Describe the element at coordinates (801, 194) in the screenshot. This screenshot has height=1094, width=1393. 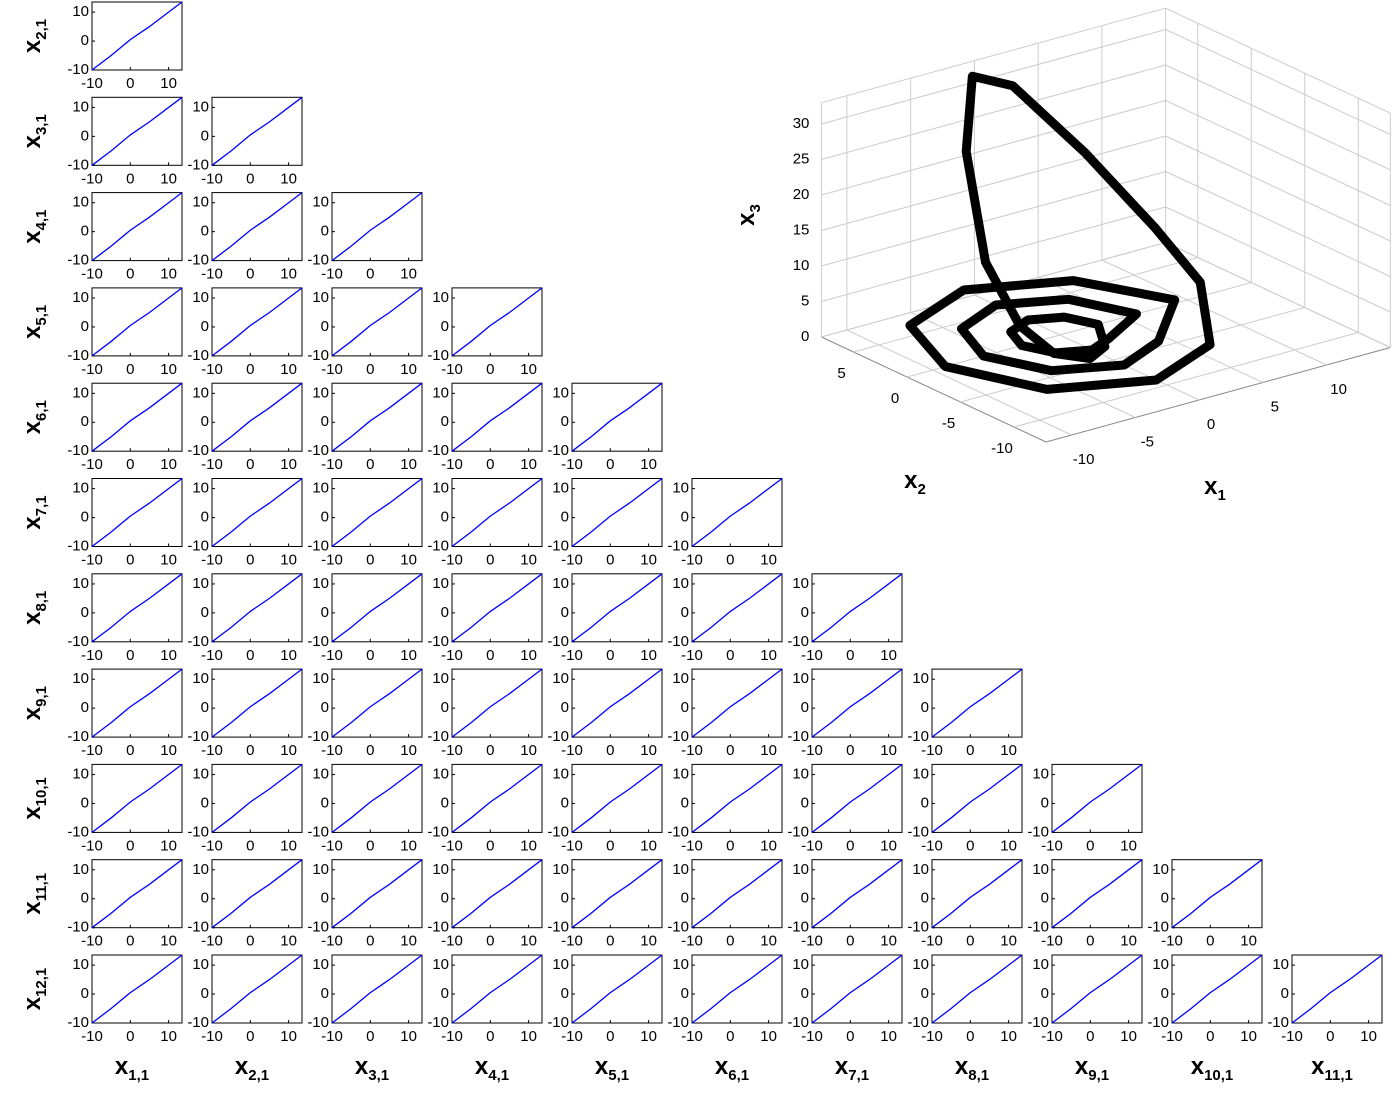
I see `z-tick-label: 20` at that location.